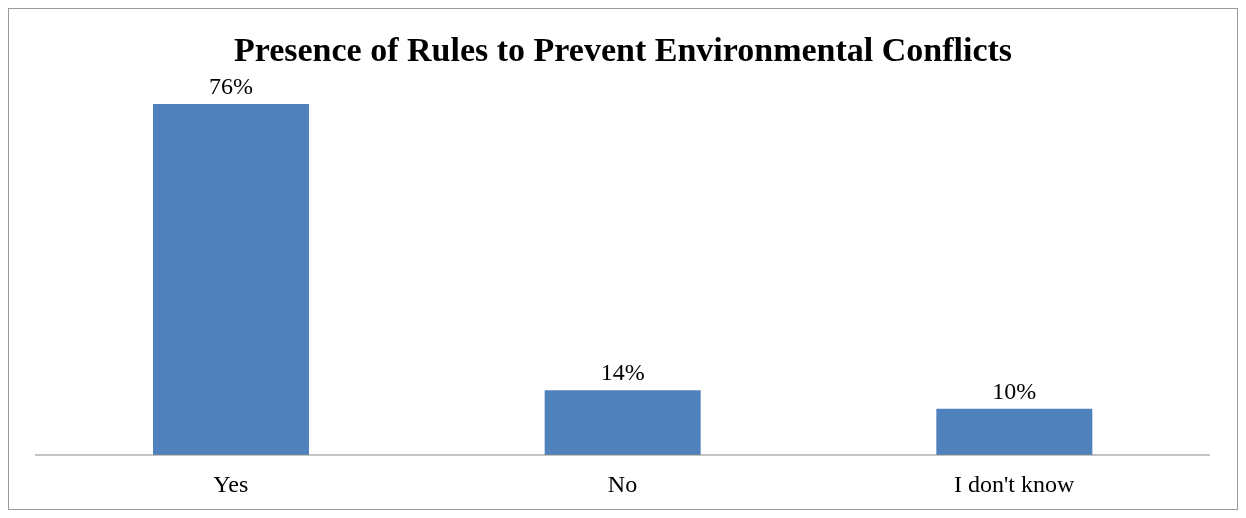  Describe the element at coordinates (622, 484) in the screenshot. I see `x-tick-label: No` at that location.